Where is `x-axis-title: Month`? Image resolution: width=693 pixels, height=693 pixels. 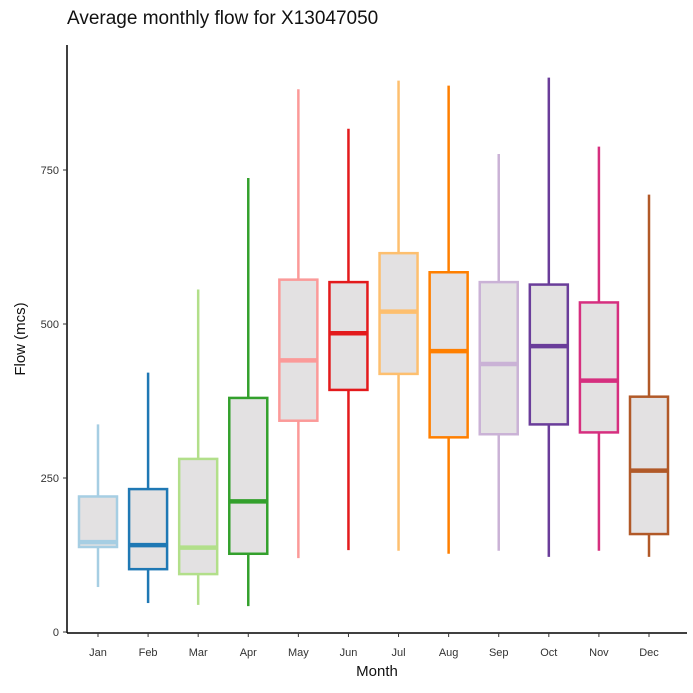
x-axis-title: Month is located at coordinates (377, 671).